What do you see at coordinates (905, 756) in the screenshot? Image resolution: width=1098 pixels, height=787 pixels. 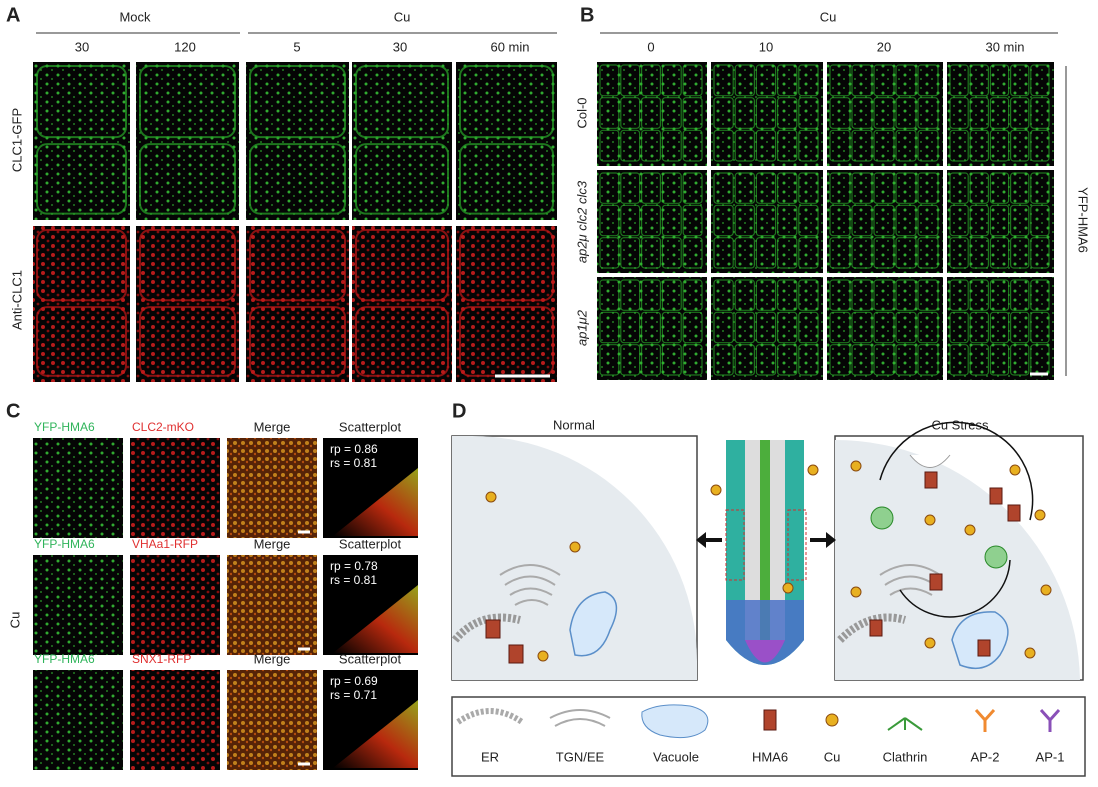 I see `legend-label: Clathrin` at bounding box center [905, 756].